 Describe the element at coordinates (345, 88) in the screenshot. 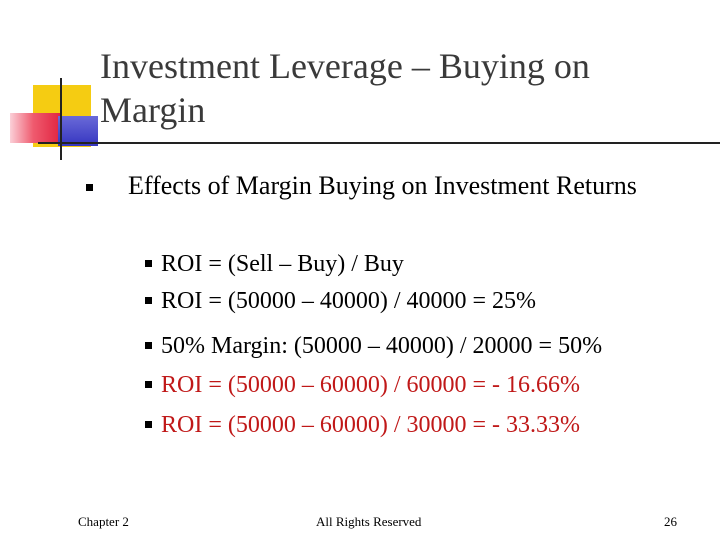

I see `slide-title: Investment Leverage – Buying on Margin` at that location.